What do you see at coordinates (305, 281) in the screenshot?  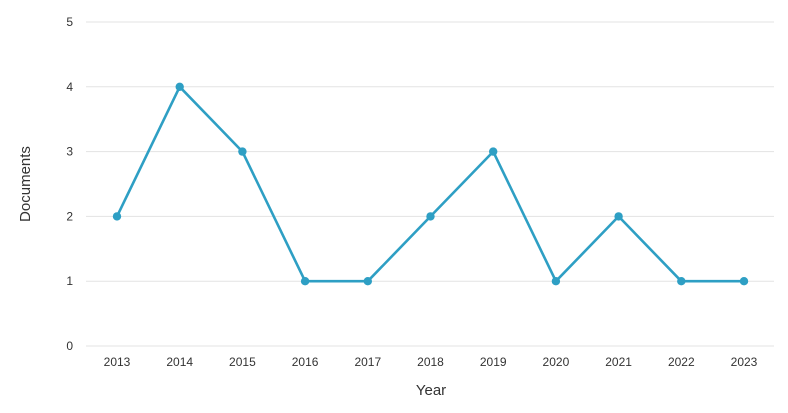 I see `data-point-2016` at bounding box center [305, 281].